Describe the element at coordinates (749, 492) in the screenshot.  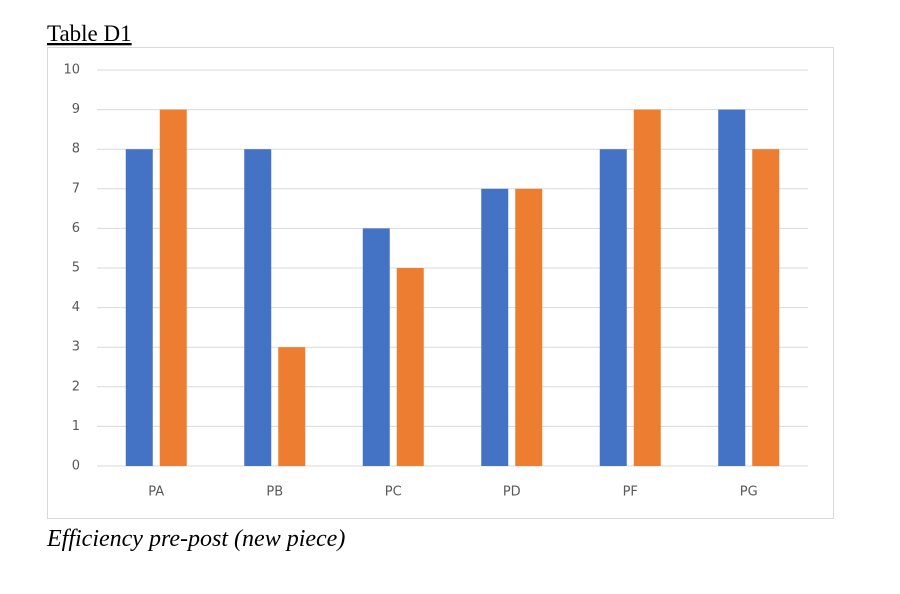
I see `x-tick-label: PG` at that location.